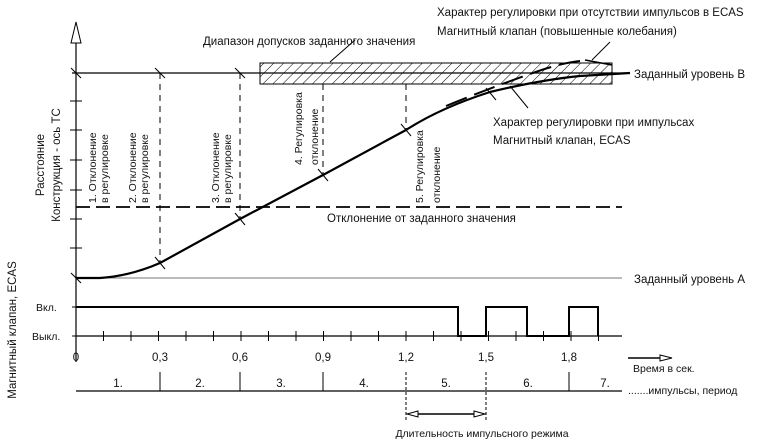 This screenshot has width=767, height=446. What do you see at coordinates (76, 191) in the screenshot?
I see `y-axis` at bounding box center [76, 191].